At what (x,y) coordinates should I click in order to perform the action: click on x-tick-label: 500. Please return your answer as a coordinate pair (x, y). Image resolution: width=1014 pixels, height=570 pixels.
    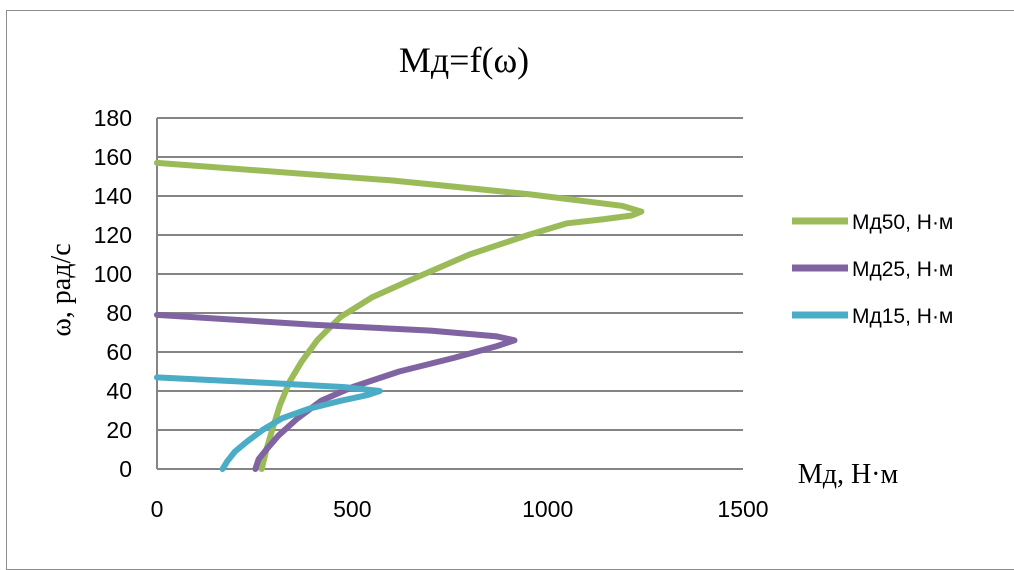
    Looking at the image, I should click on (352, 509).